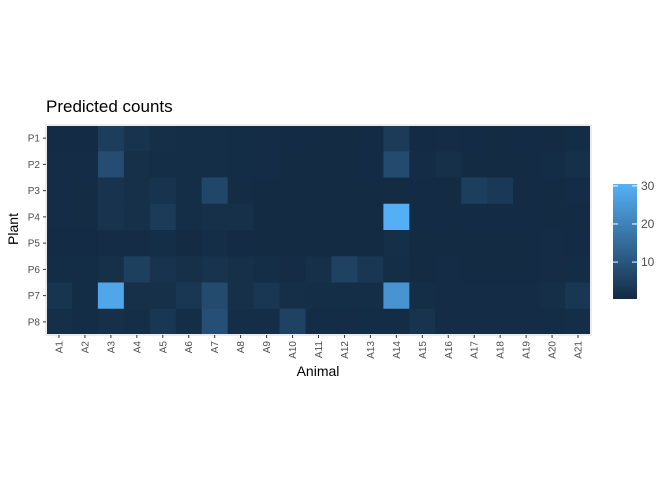 The image size is (672, 480). Describe the element at coordinates (163, 164) in the screenshot. I see `heatmap-cell-P2-A5` at that location.